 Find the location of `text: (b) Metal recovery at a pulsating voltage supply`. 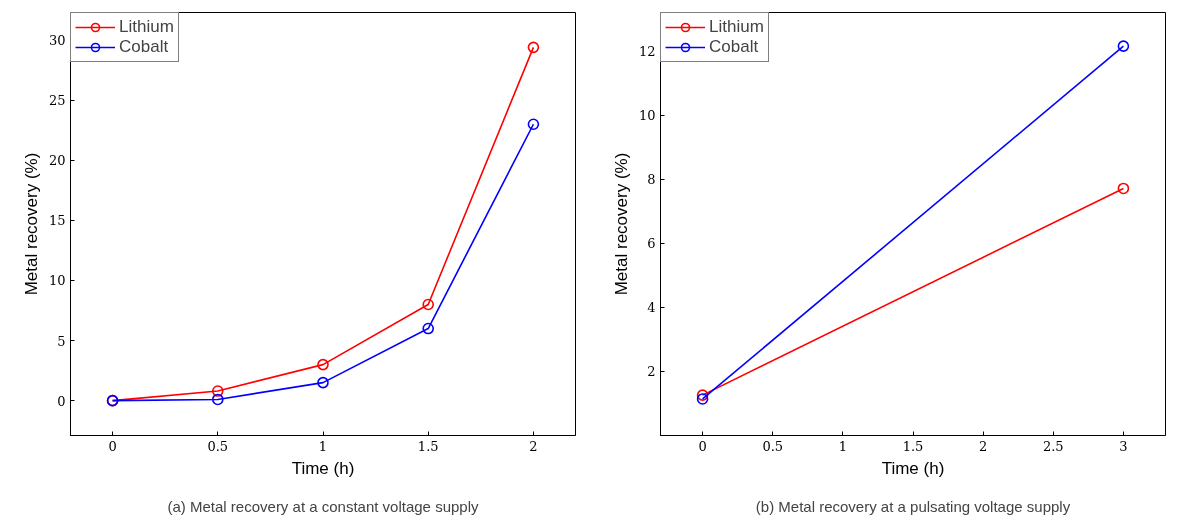

text: (b) Metal recovery at a pulsating voltage supply is located at coordinates (913, 506).